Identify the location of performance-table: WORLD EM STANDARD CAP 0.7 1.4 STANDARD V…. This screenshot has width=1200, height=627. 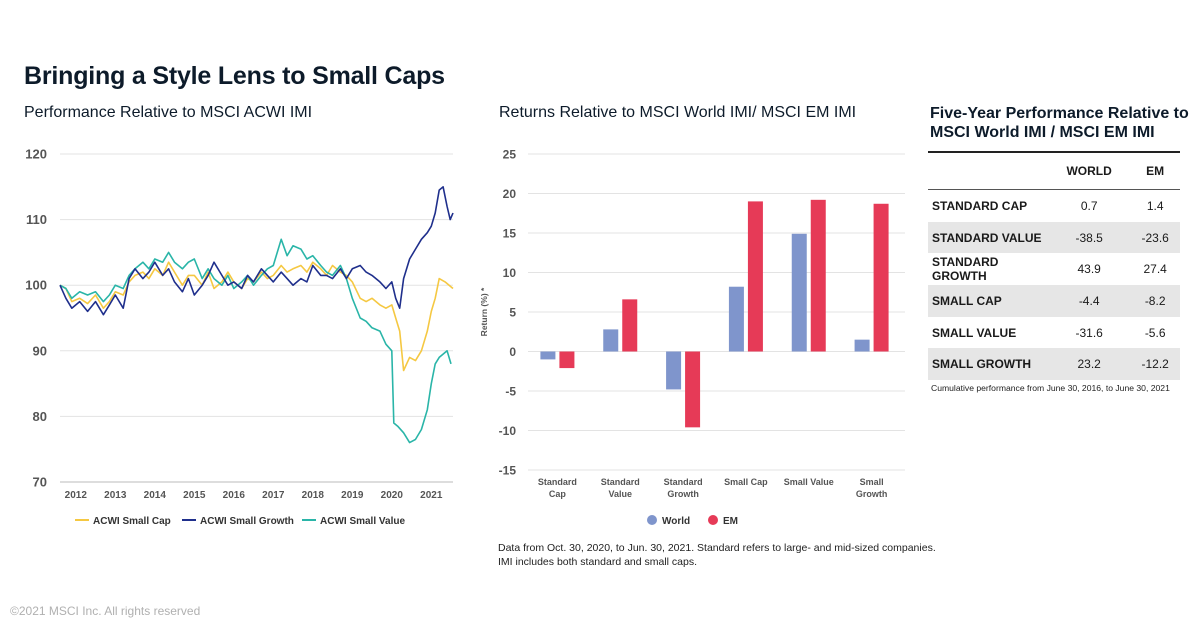
(1054, 272).